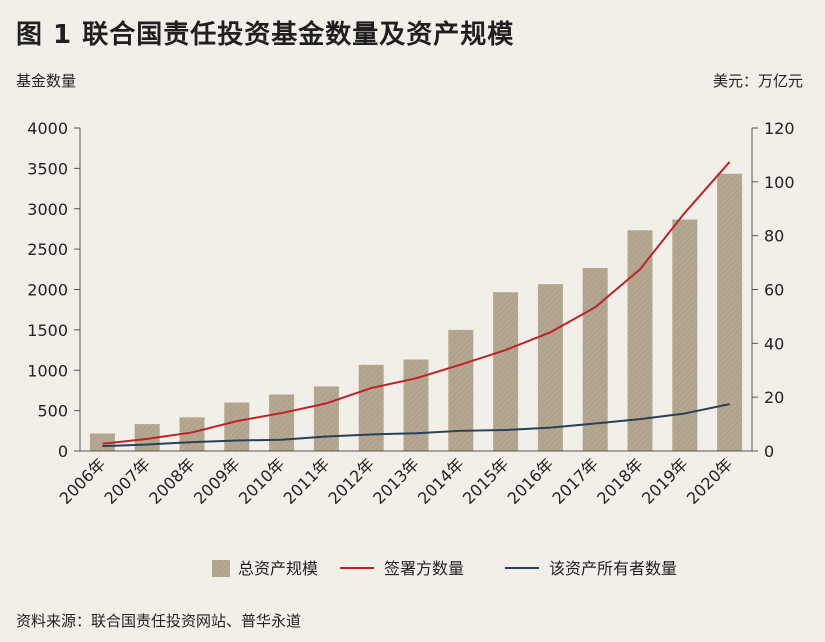 The height and width of the screenshot is (642, 825). What do you see at coordinates (575, 481) in the screenshot?
I see `x-axis-tick-label: 2017年` at bounding box center [575, 481].